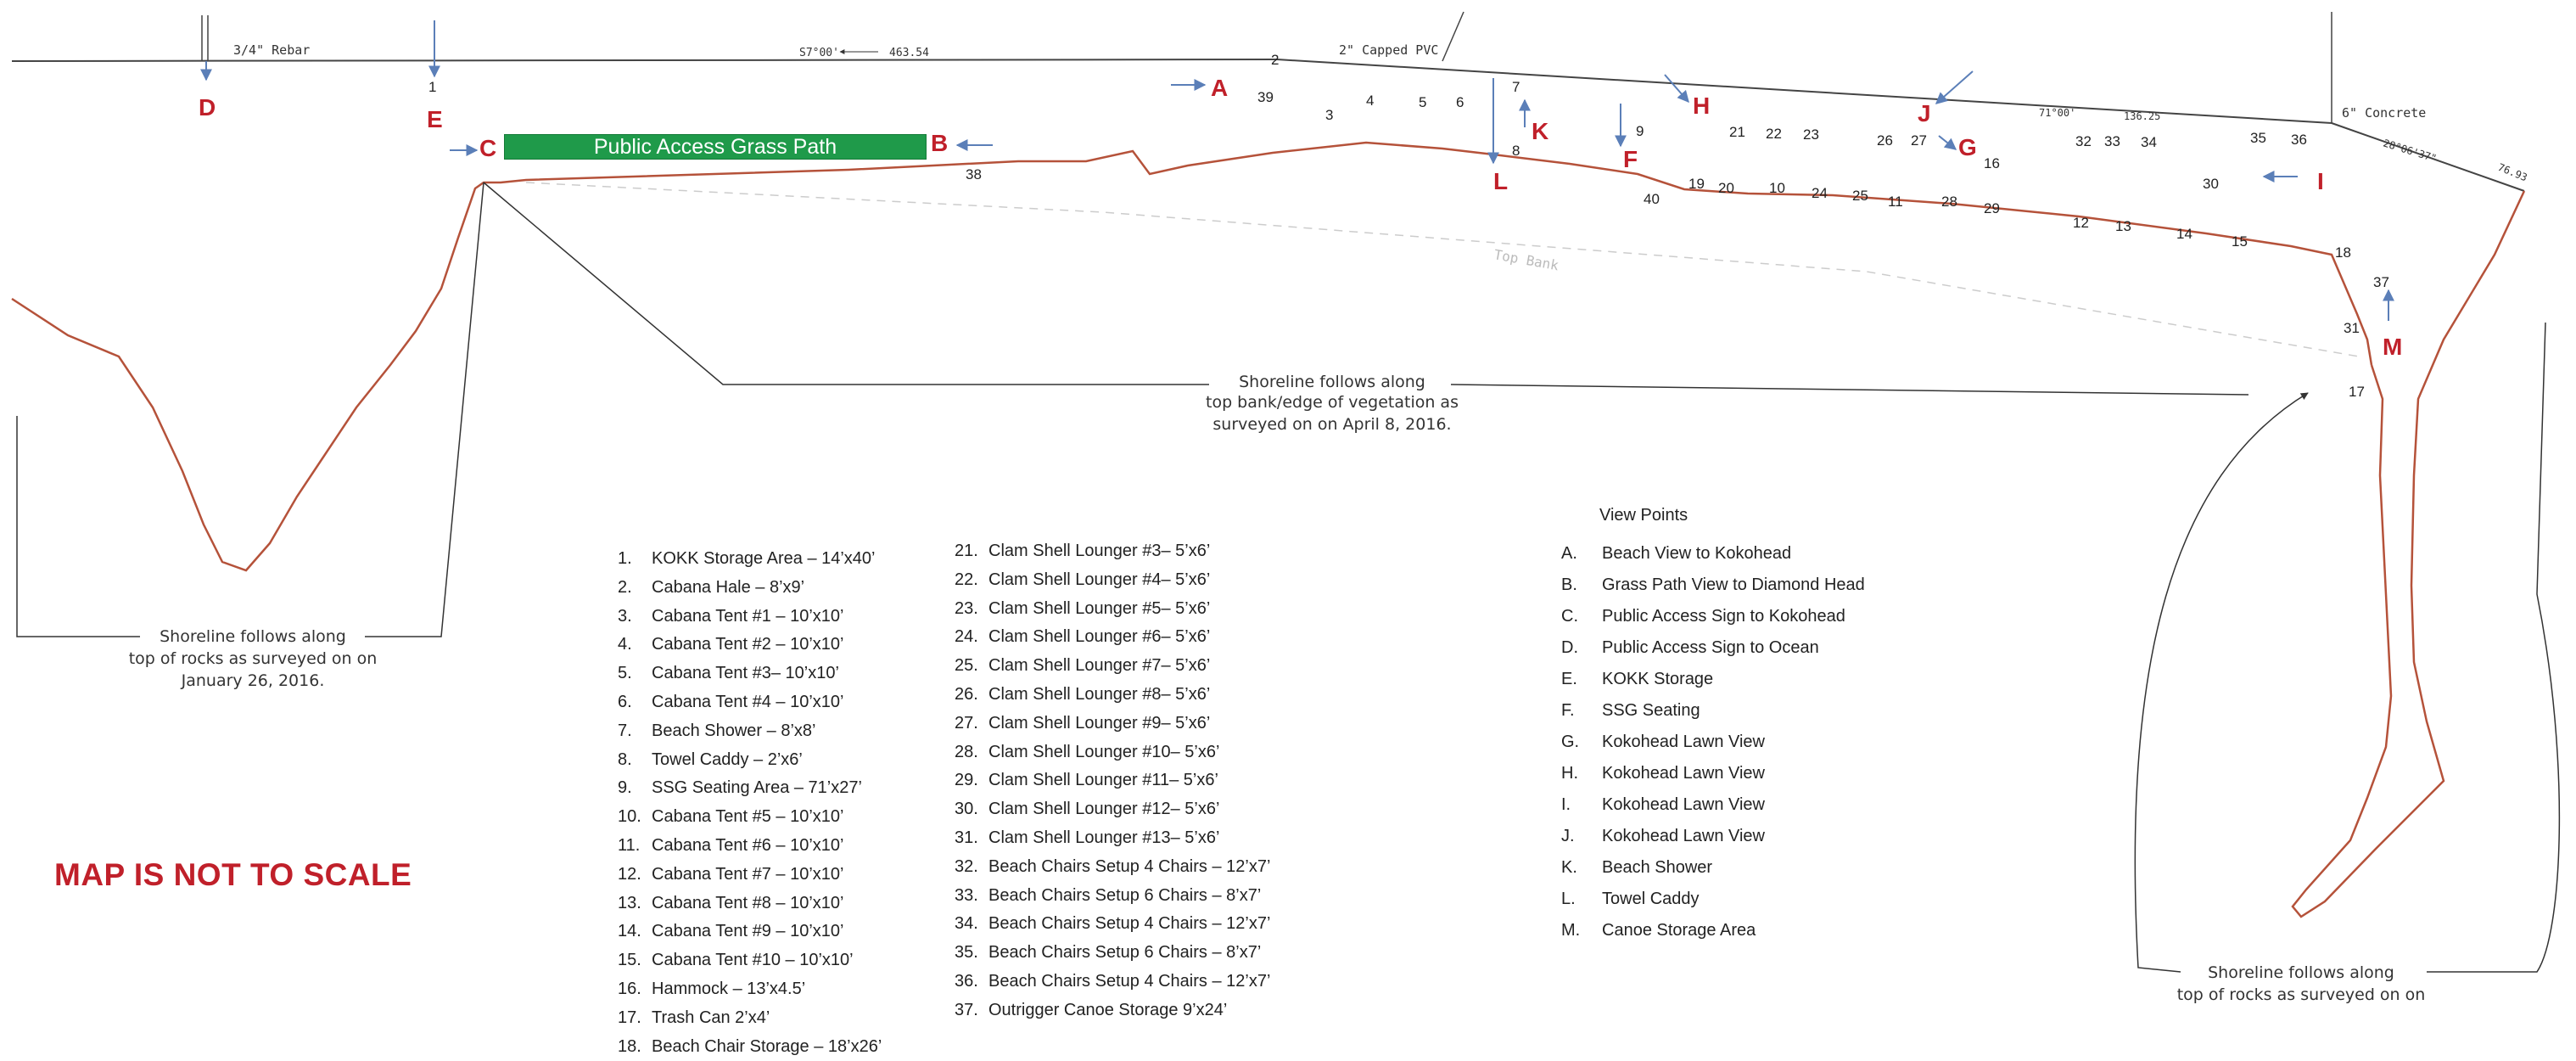 The width and height of the screenshot is (2576, 1061). Describe the element at coordinates (1389, 50) in the screenshot. I see `pvc-label: 2" Capped PVC` at that location.